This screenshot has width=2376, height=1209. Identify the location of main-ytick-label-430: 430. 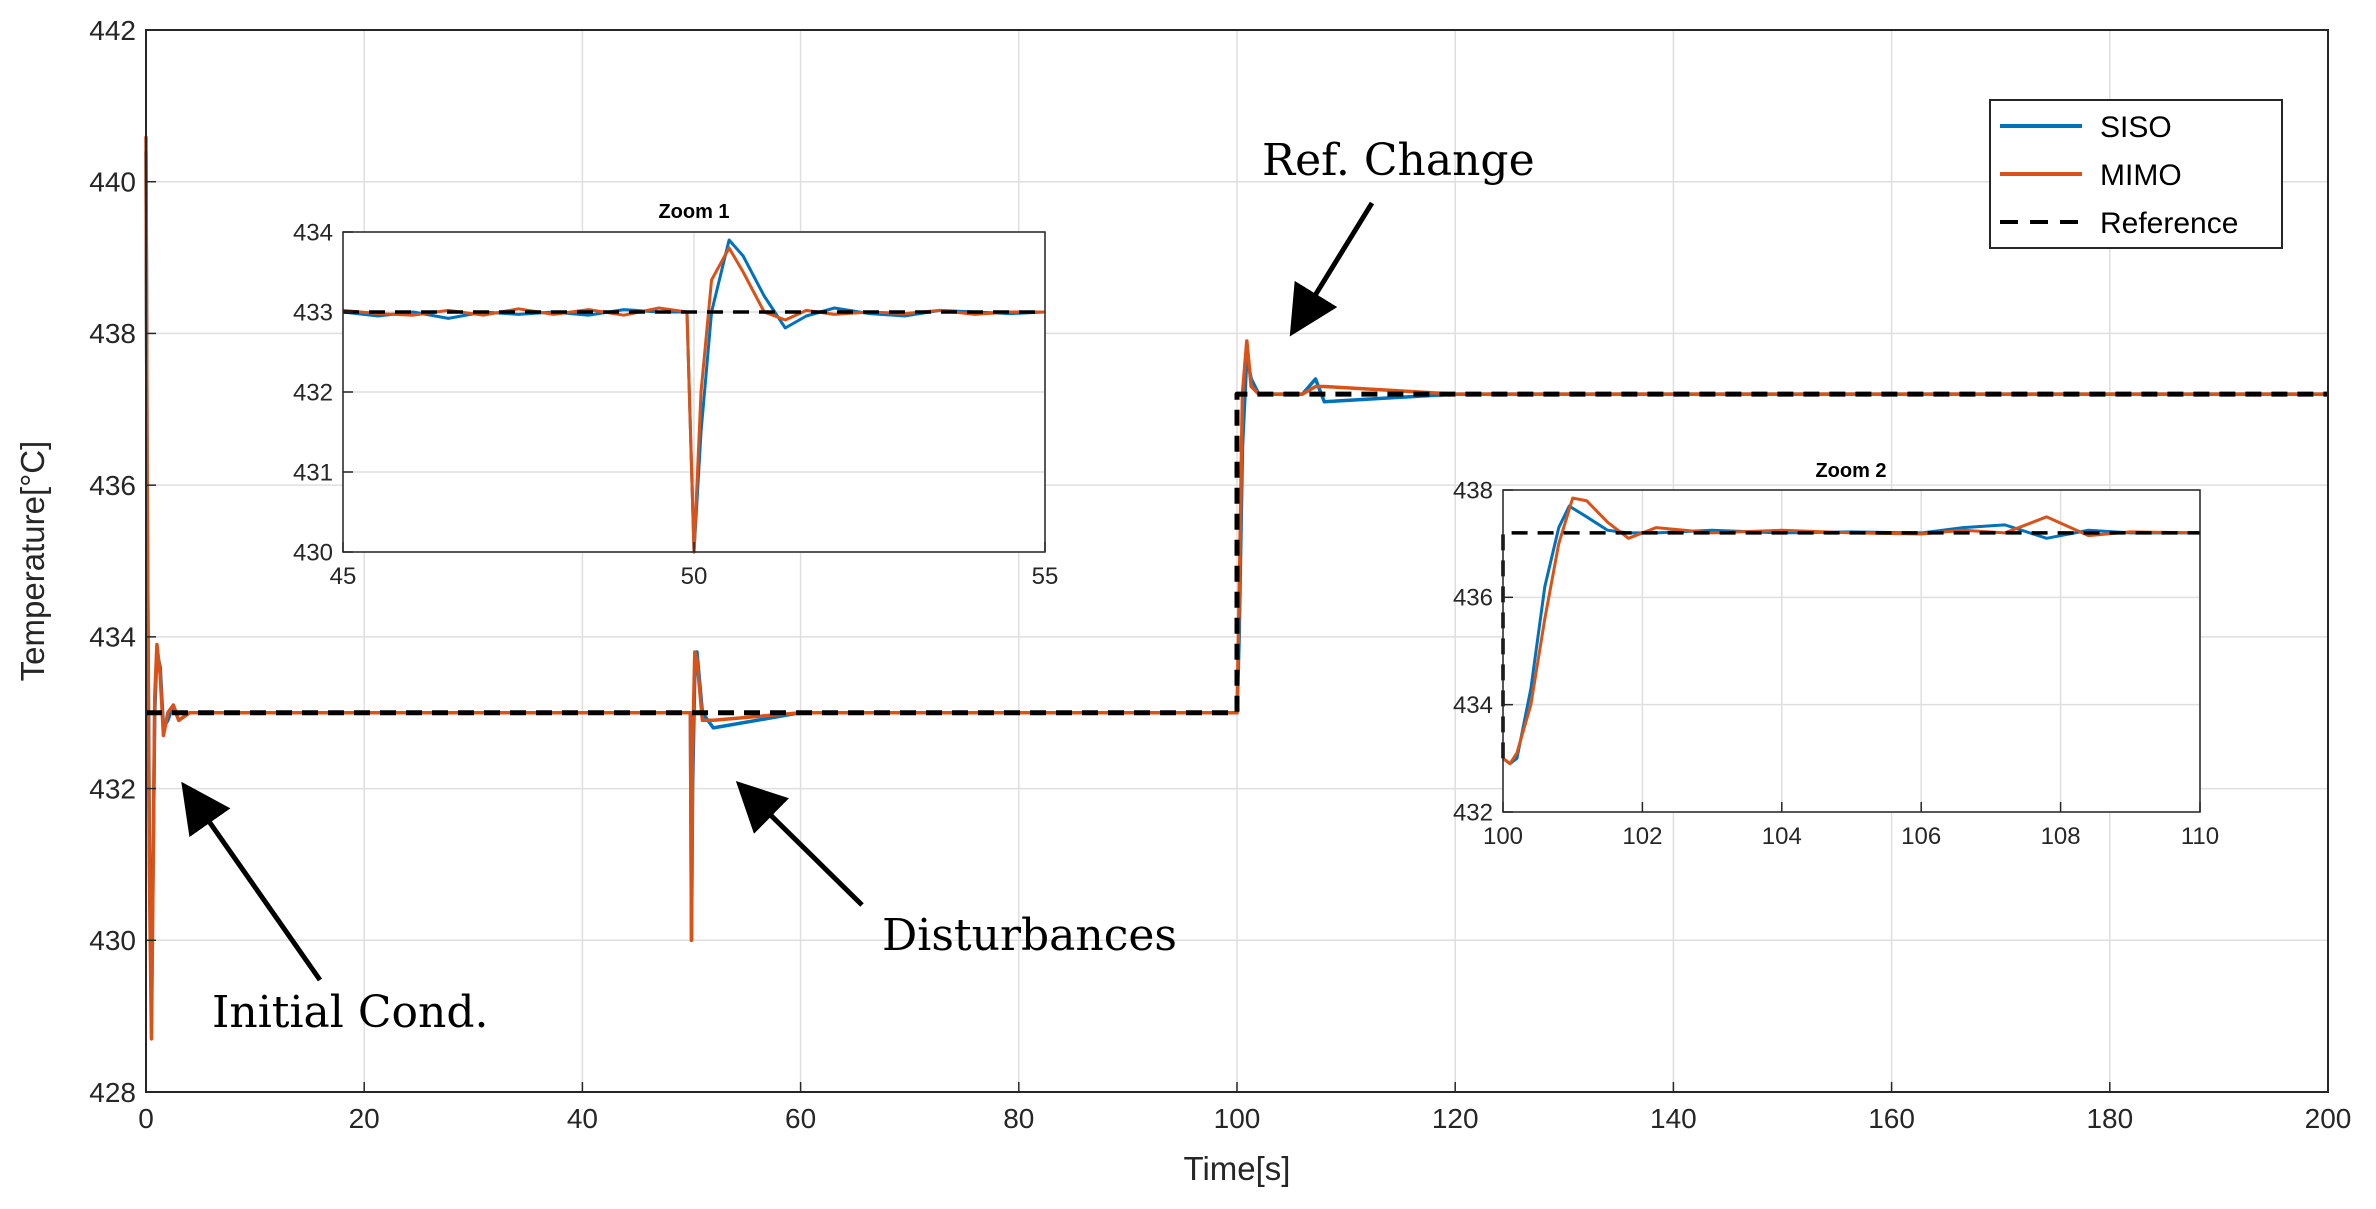
(112, 940).